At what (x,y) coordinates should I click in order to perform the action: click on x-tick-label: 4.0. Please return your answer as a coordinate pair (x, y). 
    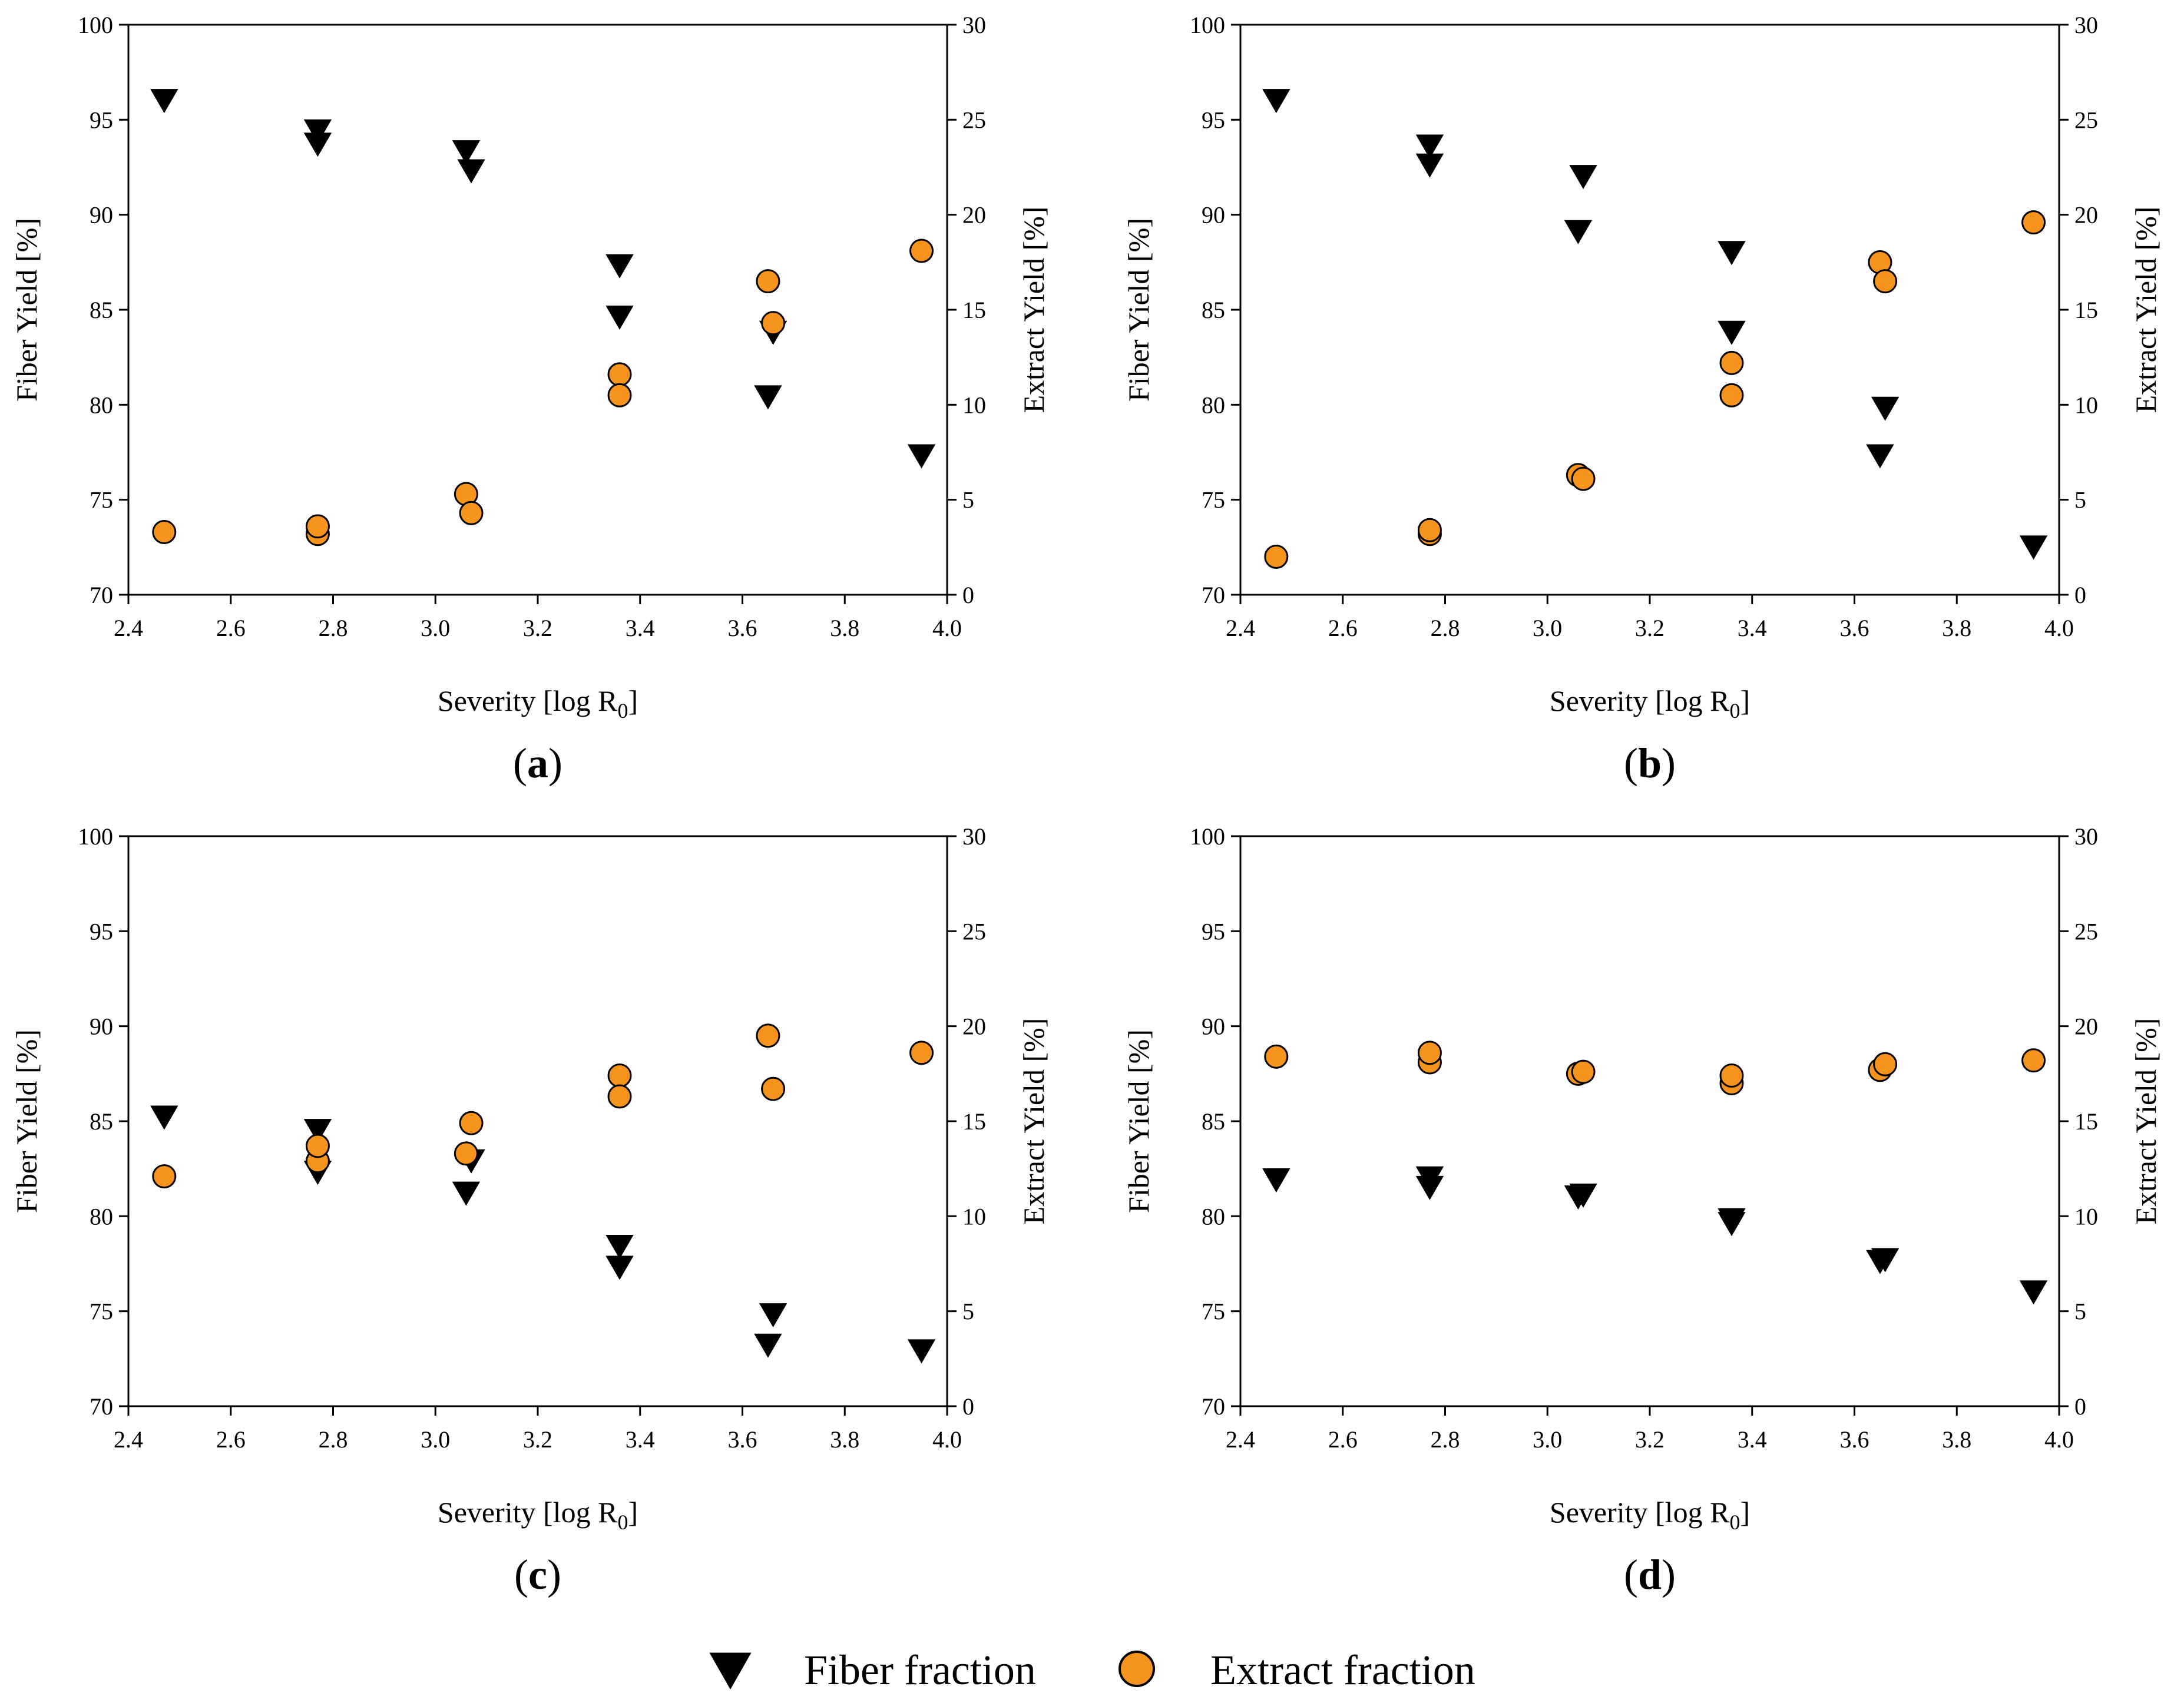
    Looking at the image, I should click on (947, 628).